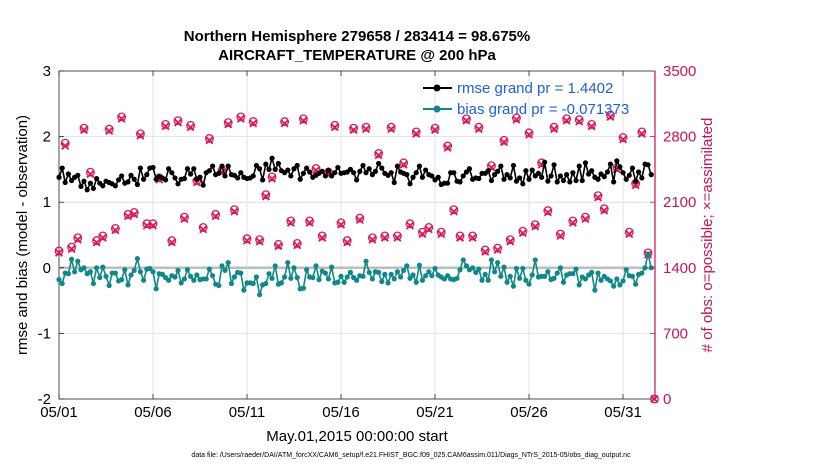  Describe the element at coordinates (667, 399) in the screenshot. I see `y-right-tick-label: 0` at that location.